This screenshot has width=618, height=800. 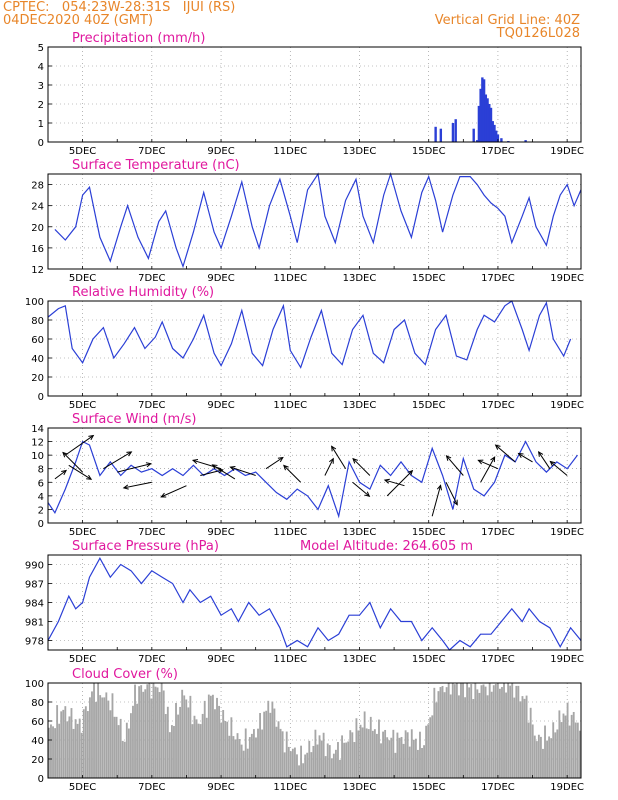 I want to click on y-tick-label: 4, so click(x=41, y=67).